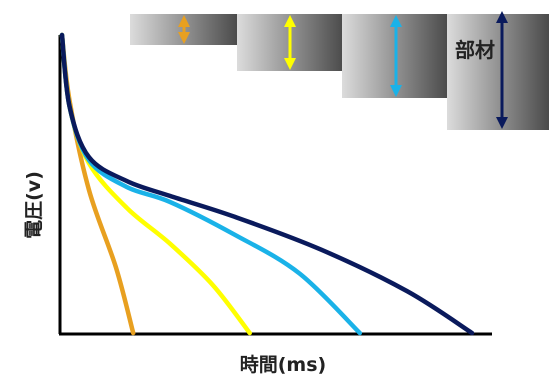 The image size is (549, 382). Describe the element at coordinates (475, 50) in the screenshot. I see `legend-label: 部材` at that location.